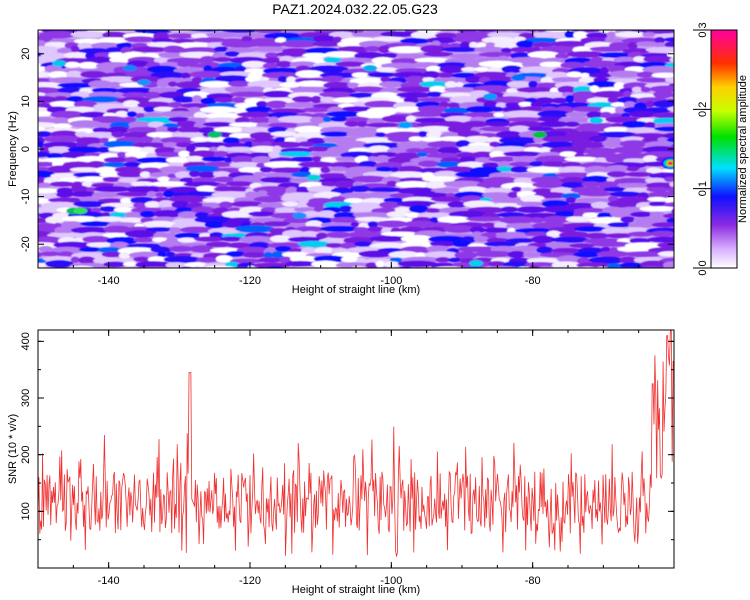  I want to click on heatmap-y-axis-title: Frequency (Hz), so click(13, 149).